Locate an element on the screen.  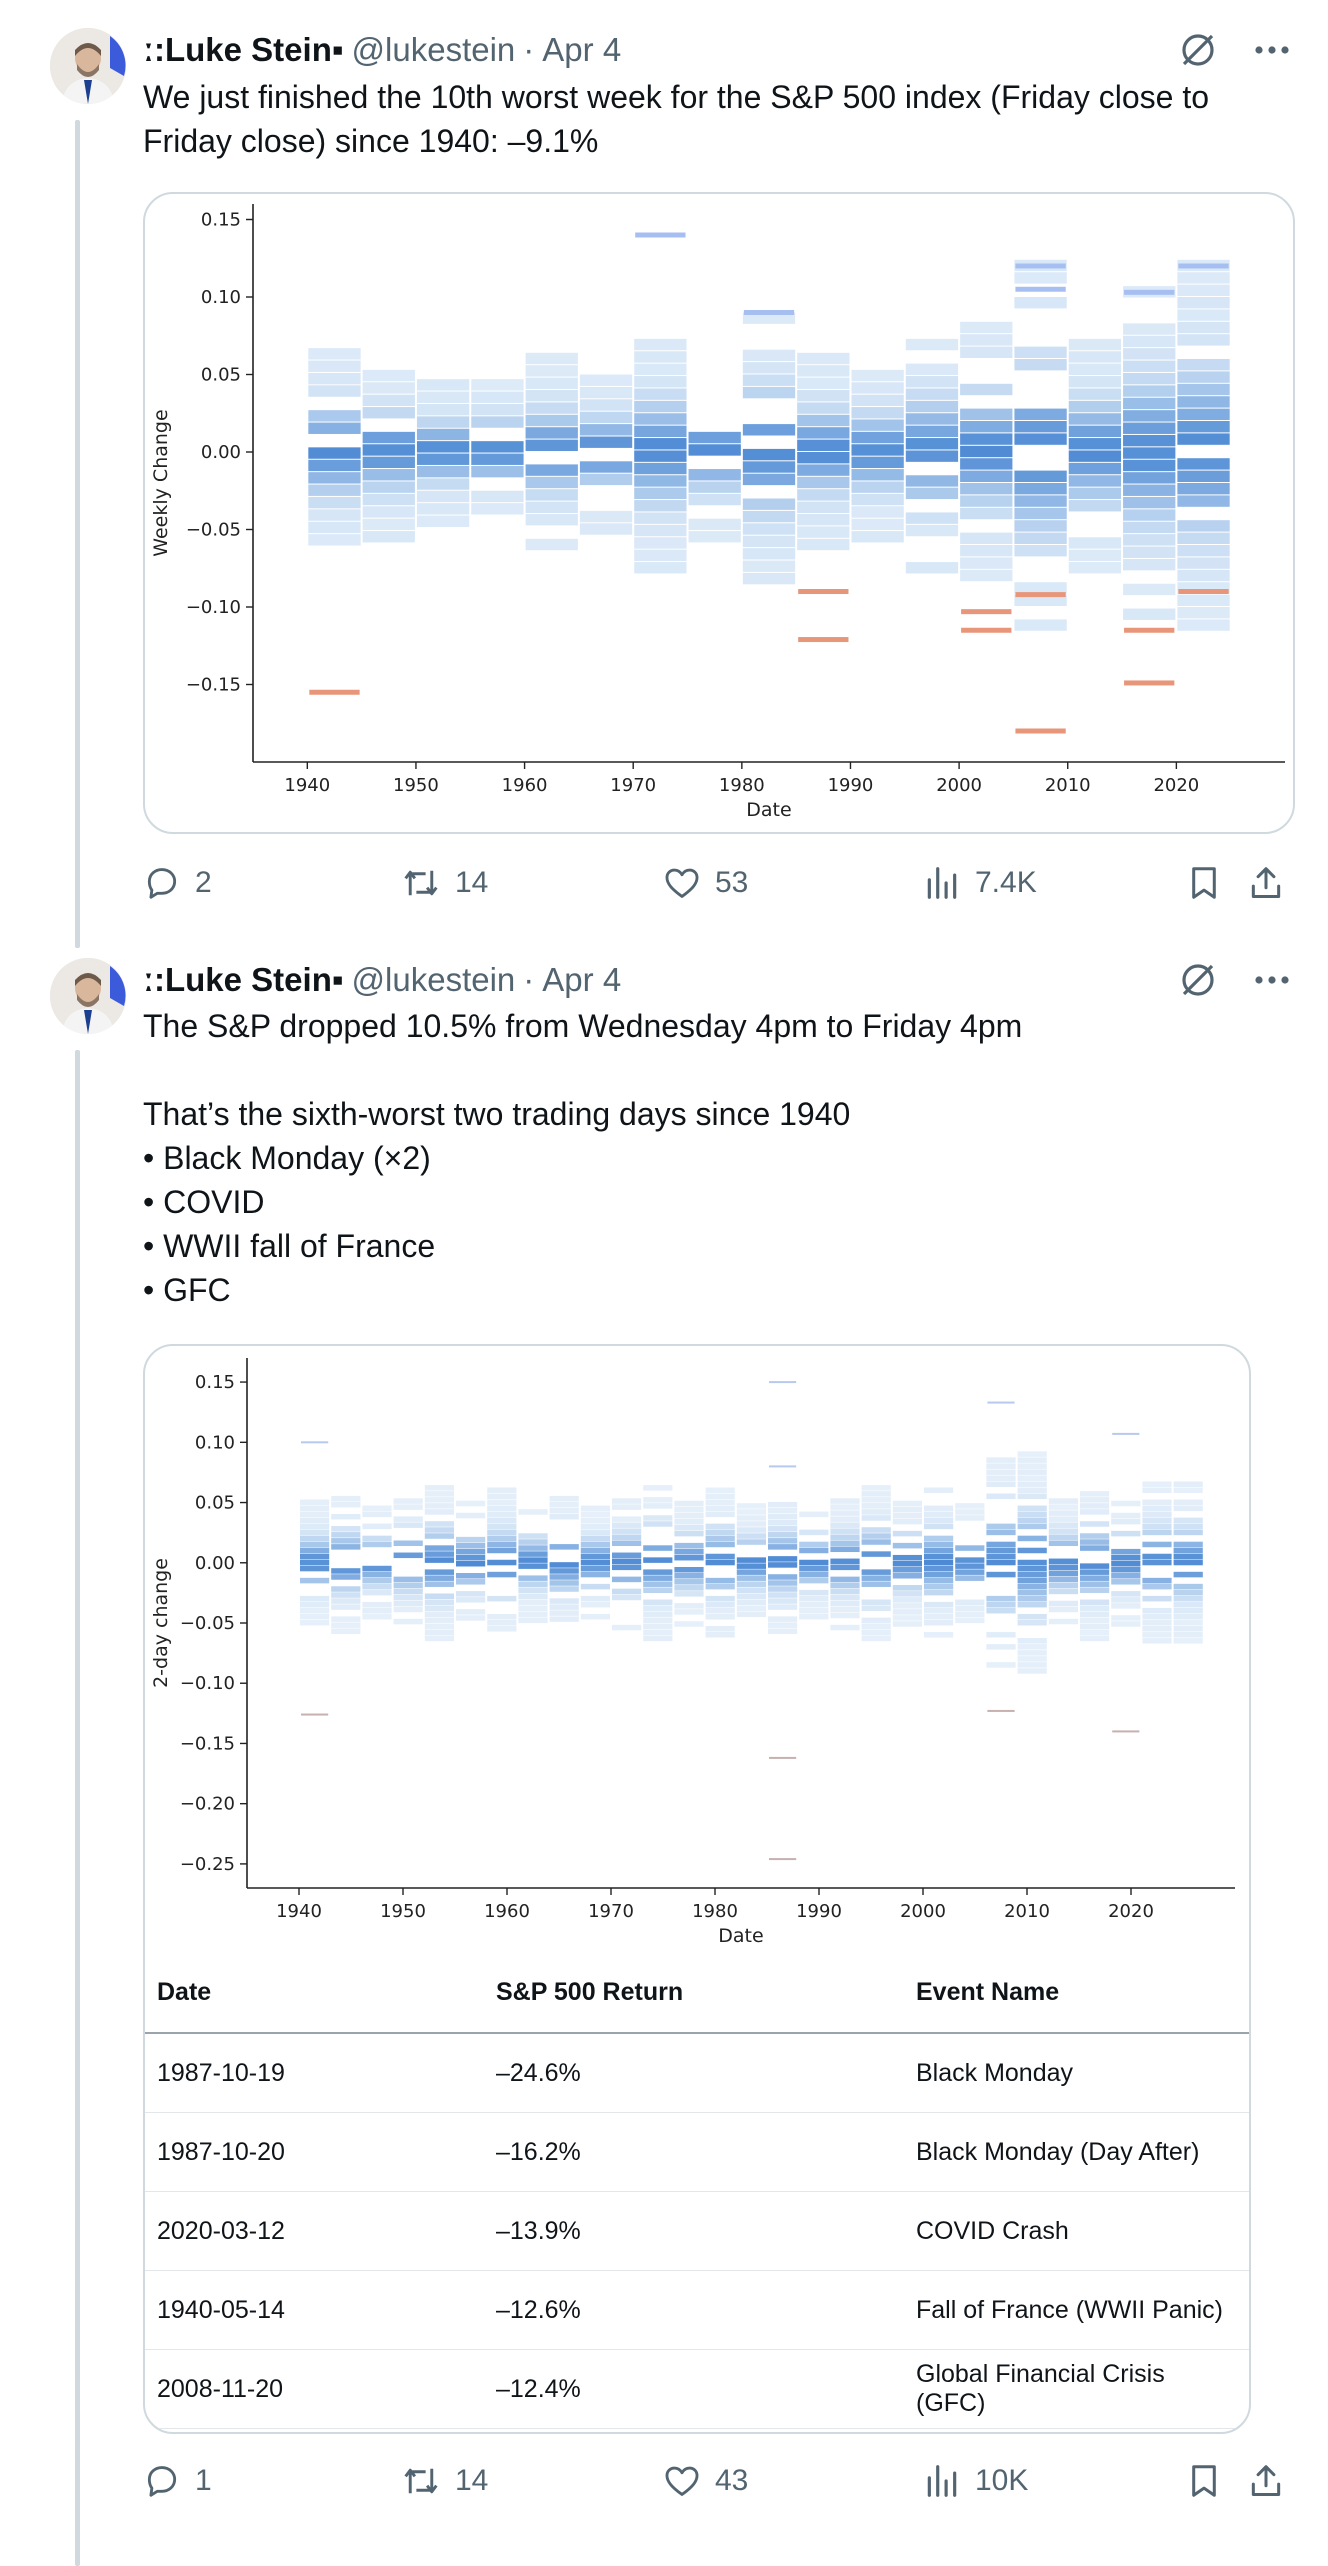
like-button: 53 is located at coordinates (705, 883).